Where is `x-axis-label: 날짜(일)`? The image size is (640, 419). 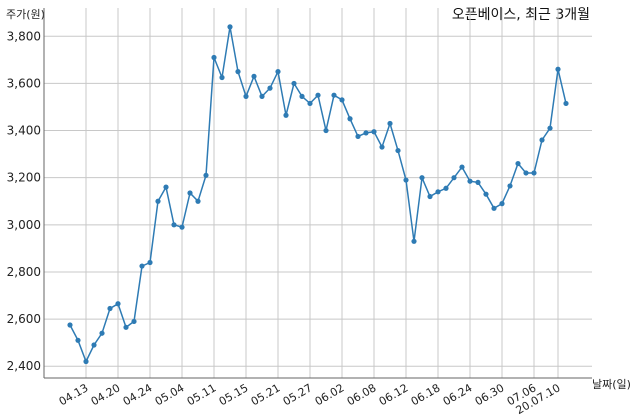
x-axis-label: 날짜(일) is located at coordinates (611, 384).